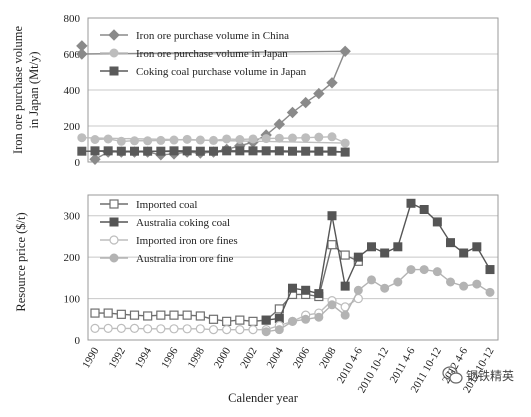 This screenshot has width=531, height=417. I want to click on lower-y-tick-label: 100, so click(72, 300).